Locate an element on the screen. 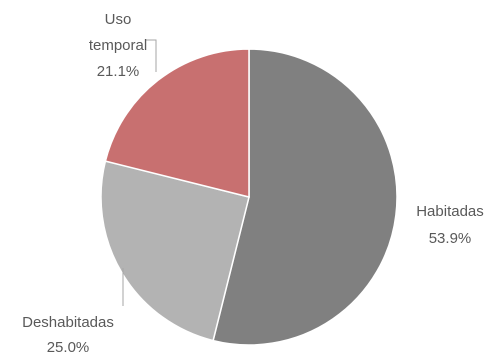 This screenshot has width=499, height=354. leader-line-uso-temporal is located at coordinates (151, 55).